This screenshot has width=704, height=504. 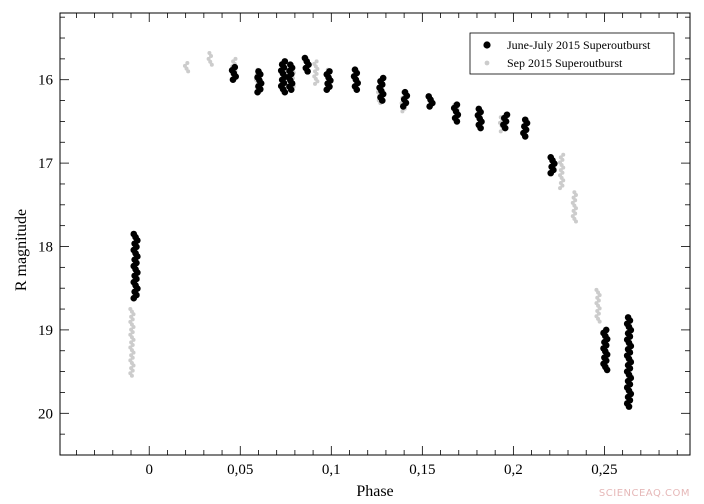 What do you see at coordinates (331, 470) in the screenshot?
I see `x-tick-label: 0,1` at bounding box center [331, 470].